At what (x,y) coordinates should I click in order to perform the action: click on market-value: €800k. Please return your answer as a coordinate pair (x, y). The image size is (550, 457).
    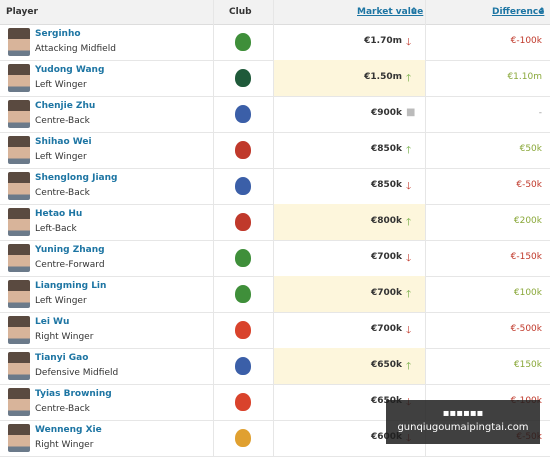
    Looking at the image, I should click on (386, 221).